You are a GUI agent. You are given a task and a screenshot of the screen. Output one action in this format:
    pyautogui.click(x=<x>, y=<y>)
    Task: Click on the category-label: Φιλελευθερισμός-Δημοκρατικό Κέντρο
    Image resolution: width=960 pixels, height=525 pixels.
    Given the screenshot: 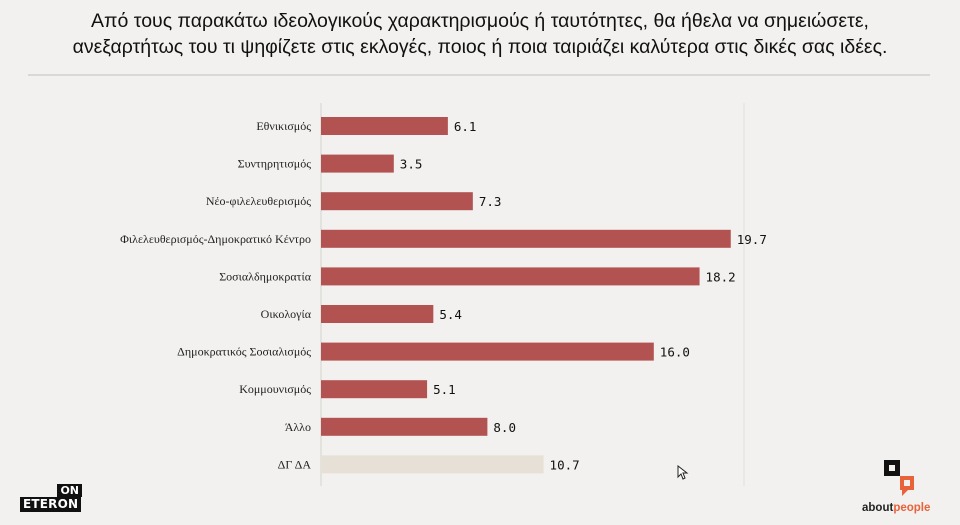 What is the action you would take?
    pyautogui.click(x=215, y=239)
    